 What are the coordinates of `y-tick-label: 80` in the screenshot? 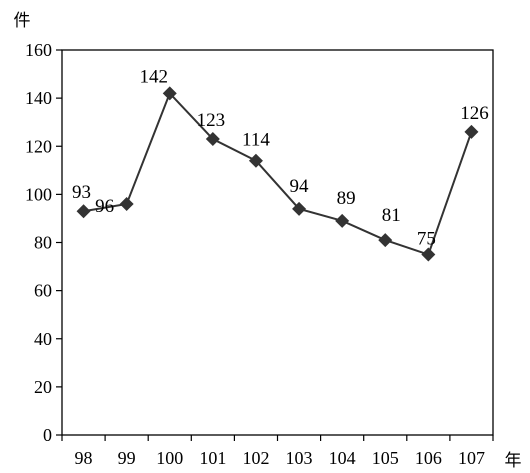 It's located at (43, 243).